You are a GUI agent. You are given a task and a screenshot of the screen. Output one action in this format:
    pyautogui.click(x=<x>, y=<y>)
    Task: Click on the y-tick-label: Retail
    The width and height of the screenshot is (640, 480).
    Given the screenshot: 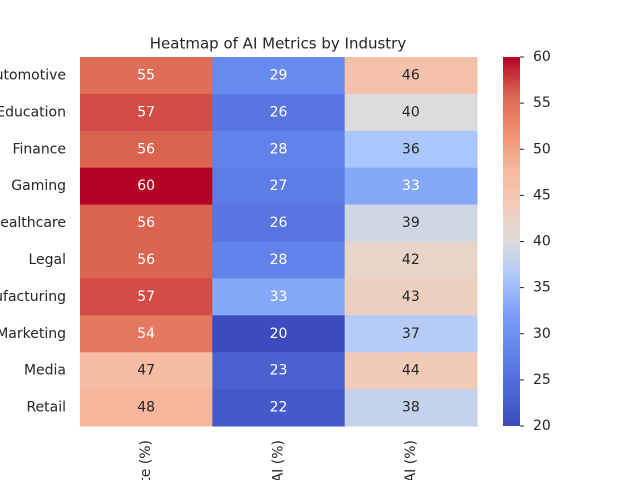 What is the action you would take?
    pyautogui.click(x=46, y=408)
    